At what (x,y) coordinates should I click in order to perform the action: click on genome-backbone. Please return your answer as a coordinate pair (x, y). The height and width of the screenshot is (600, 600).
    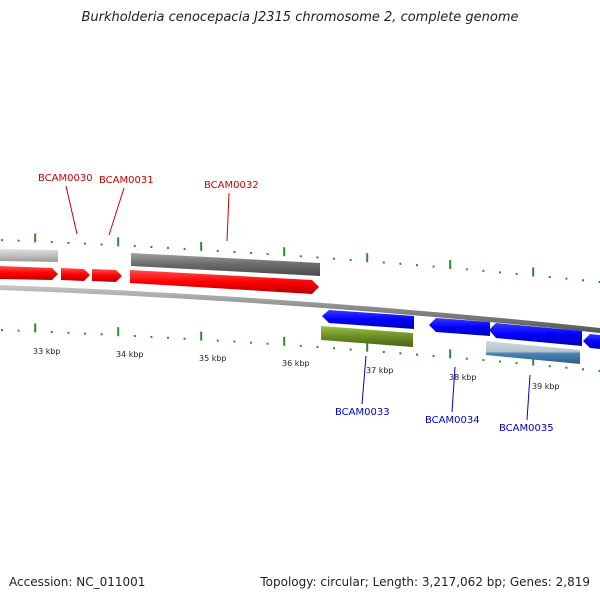
    Looking at the image, I should click on (300, 309).